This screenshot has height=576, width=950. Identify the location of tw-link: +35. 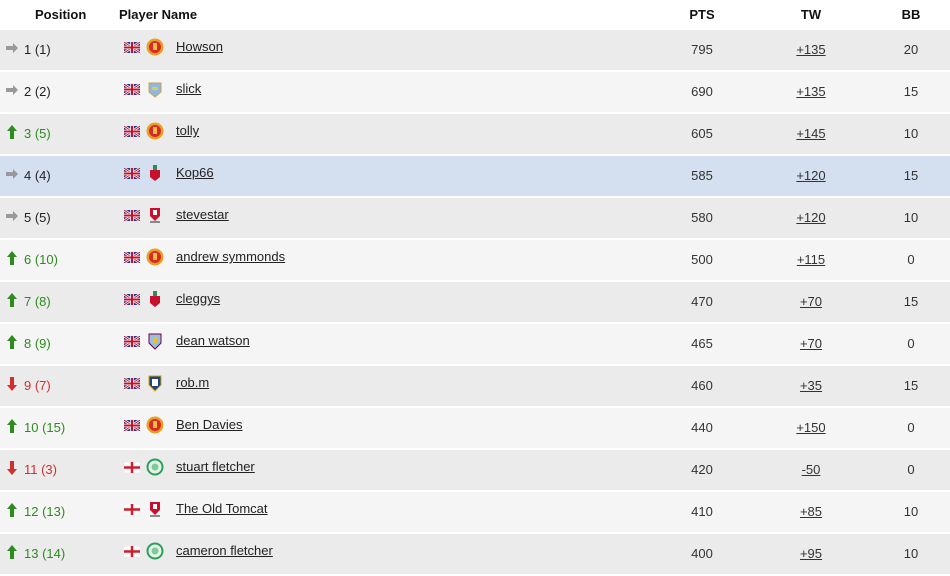
(811, 385).